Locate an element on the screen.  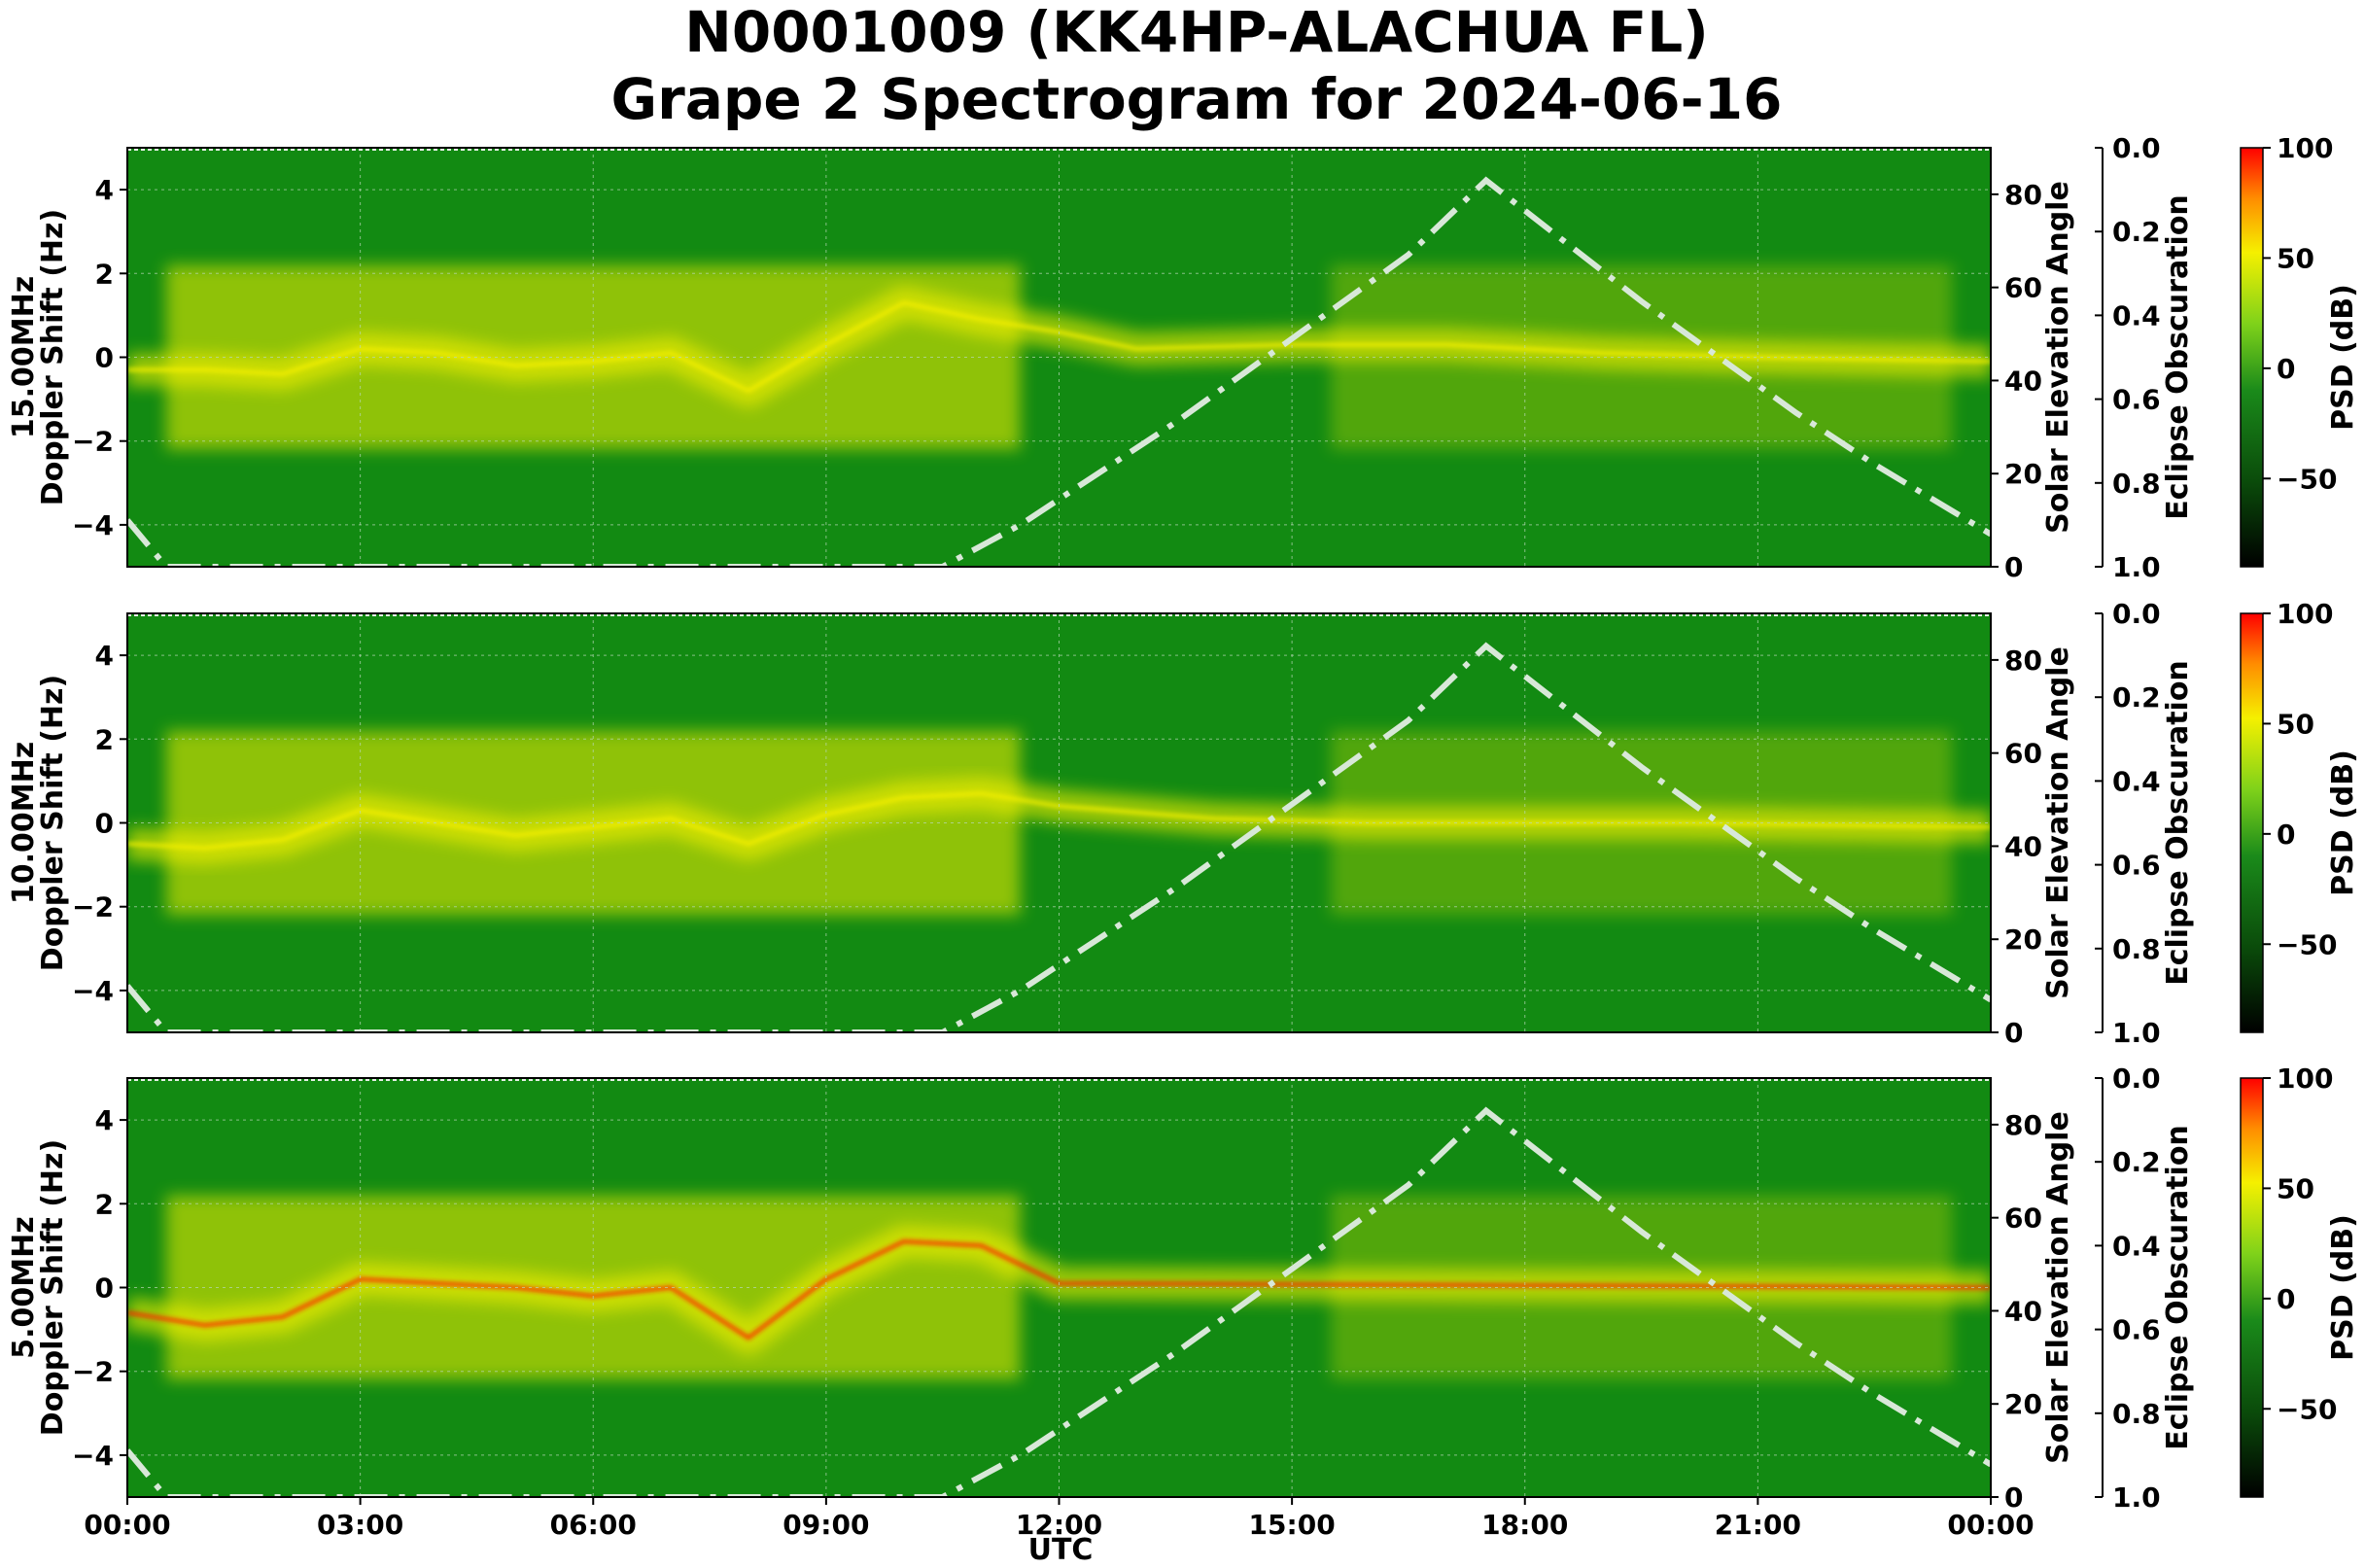
figure-title-line1: N0001009 (KK4HP-ALACHUA FL) is located at coordinates (1196, 32).